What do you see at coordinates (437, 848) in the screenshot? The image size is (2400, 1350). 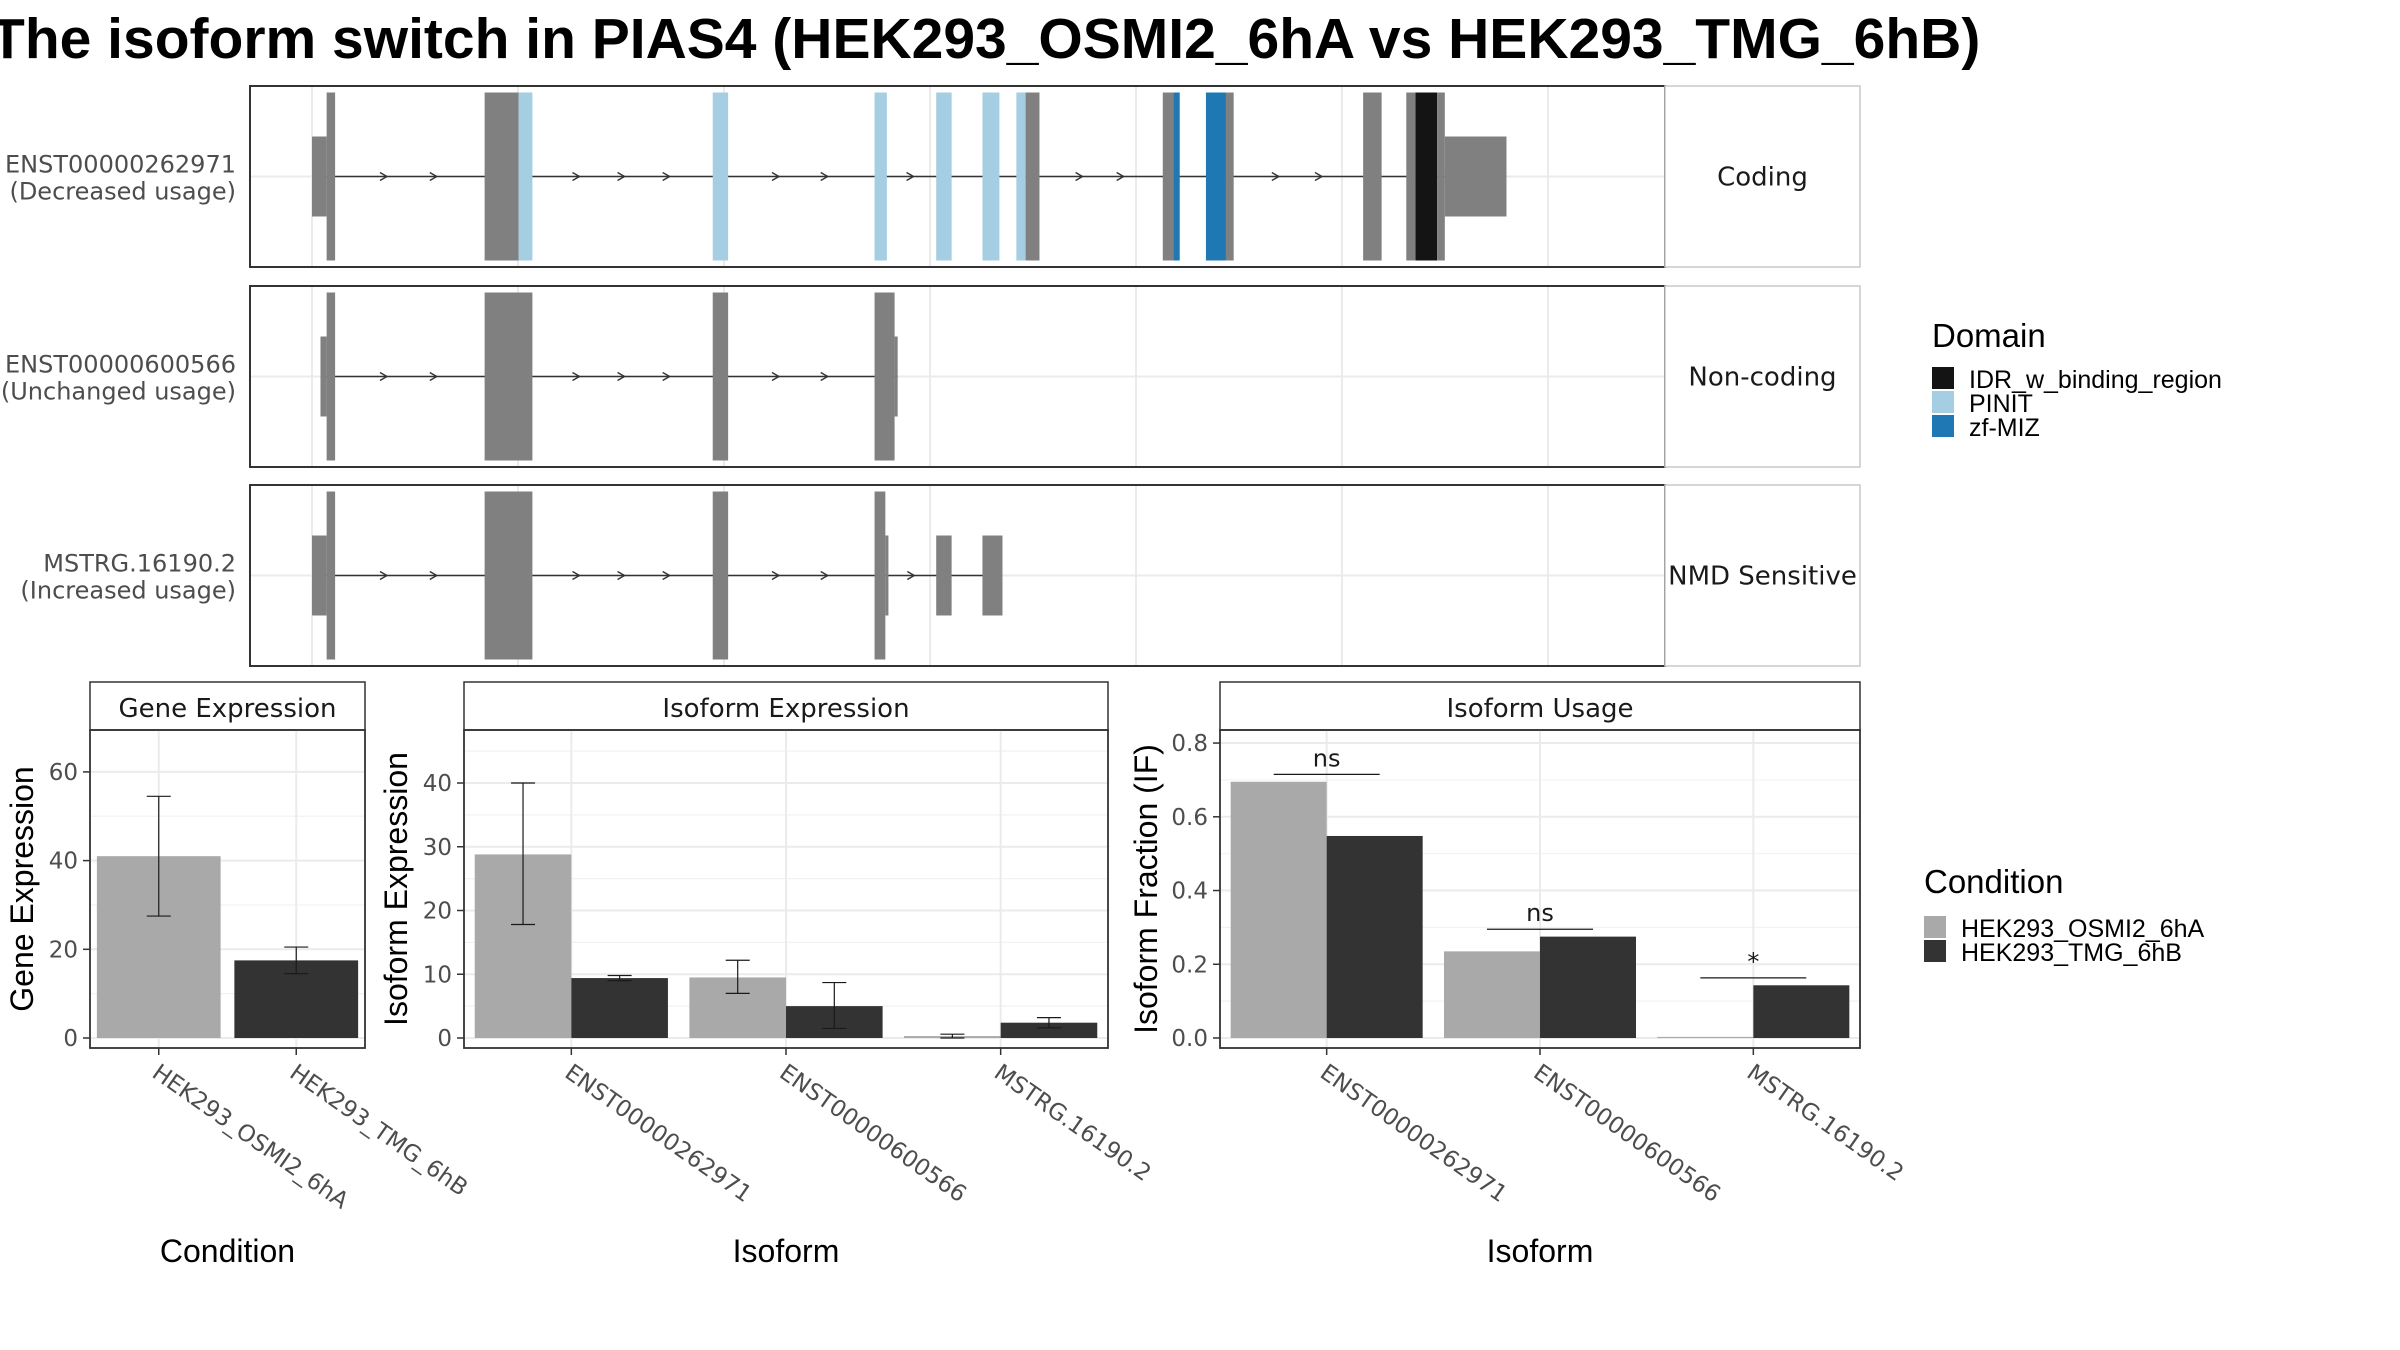 I see `y-tick-label: 30` at bounding box center [437, 848].